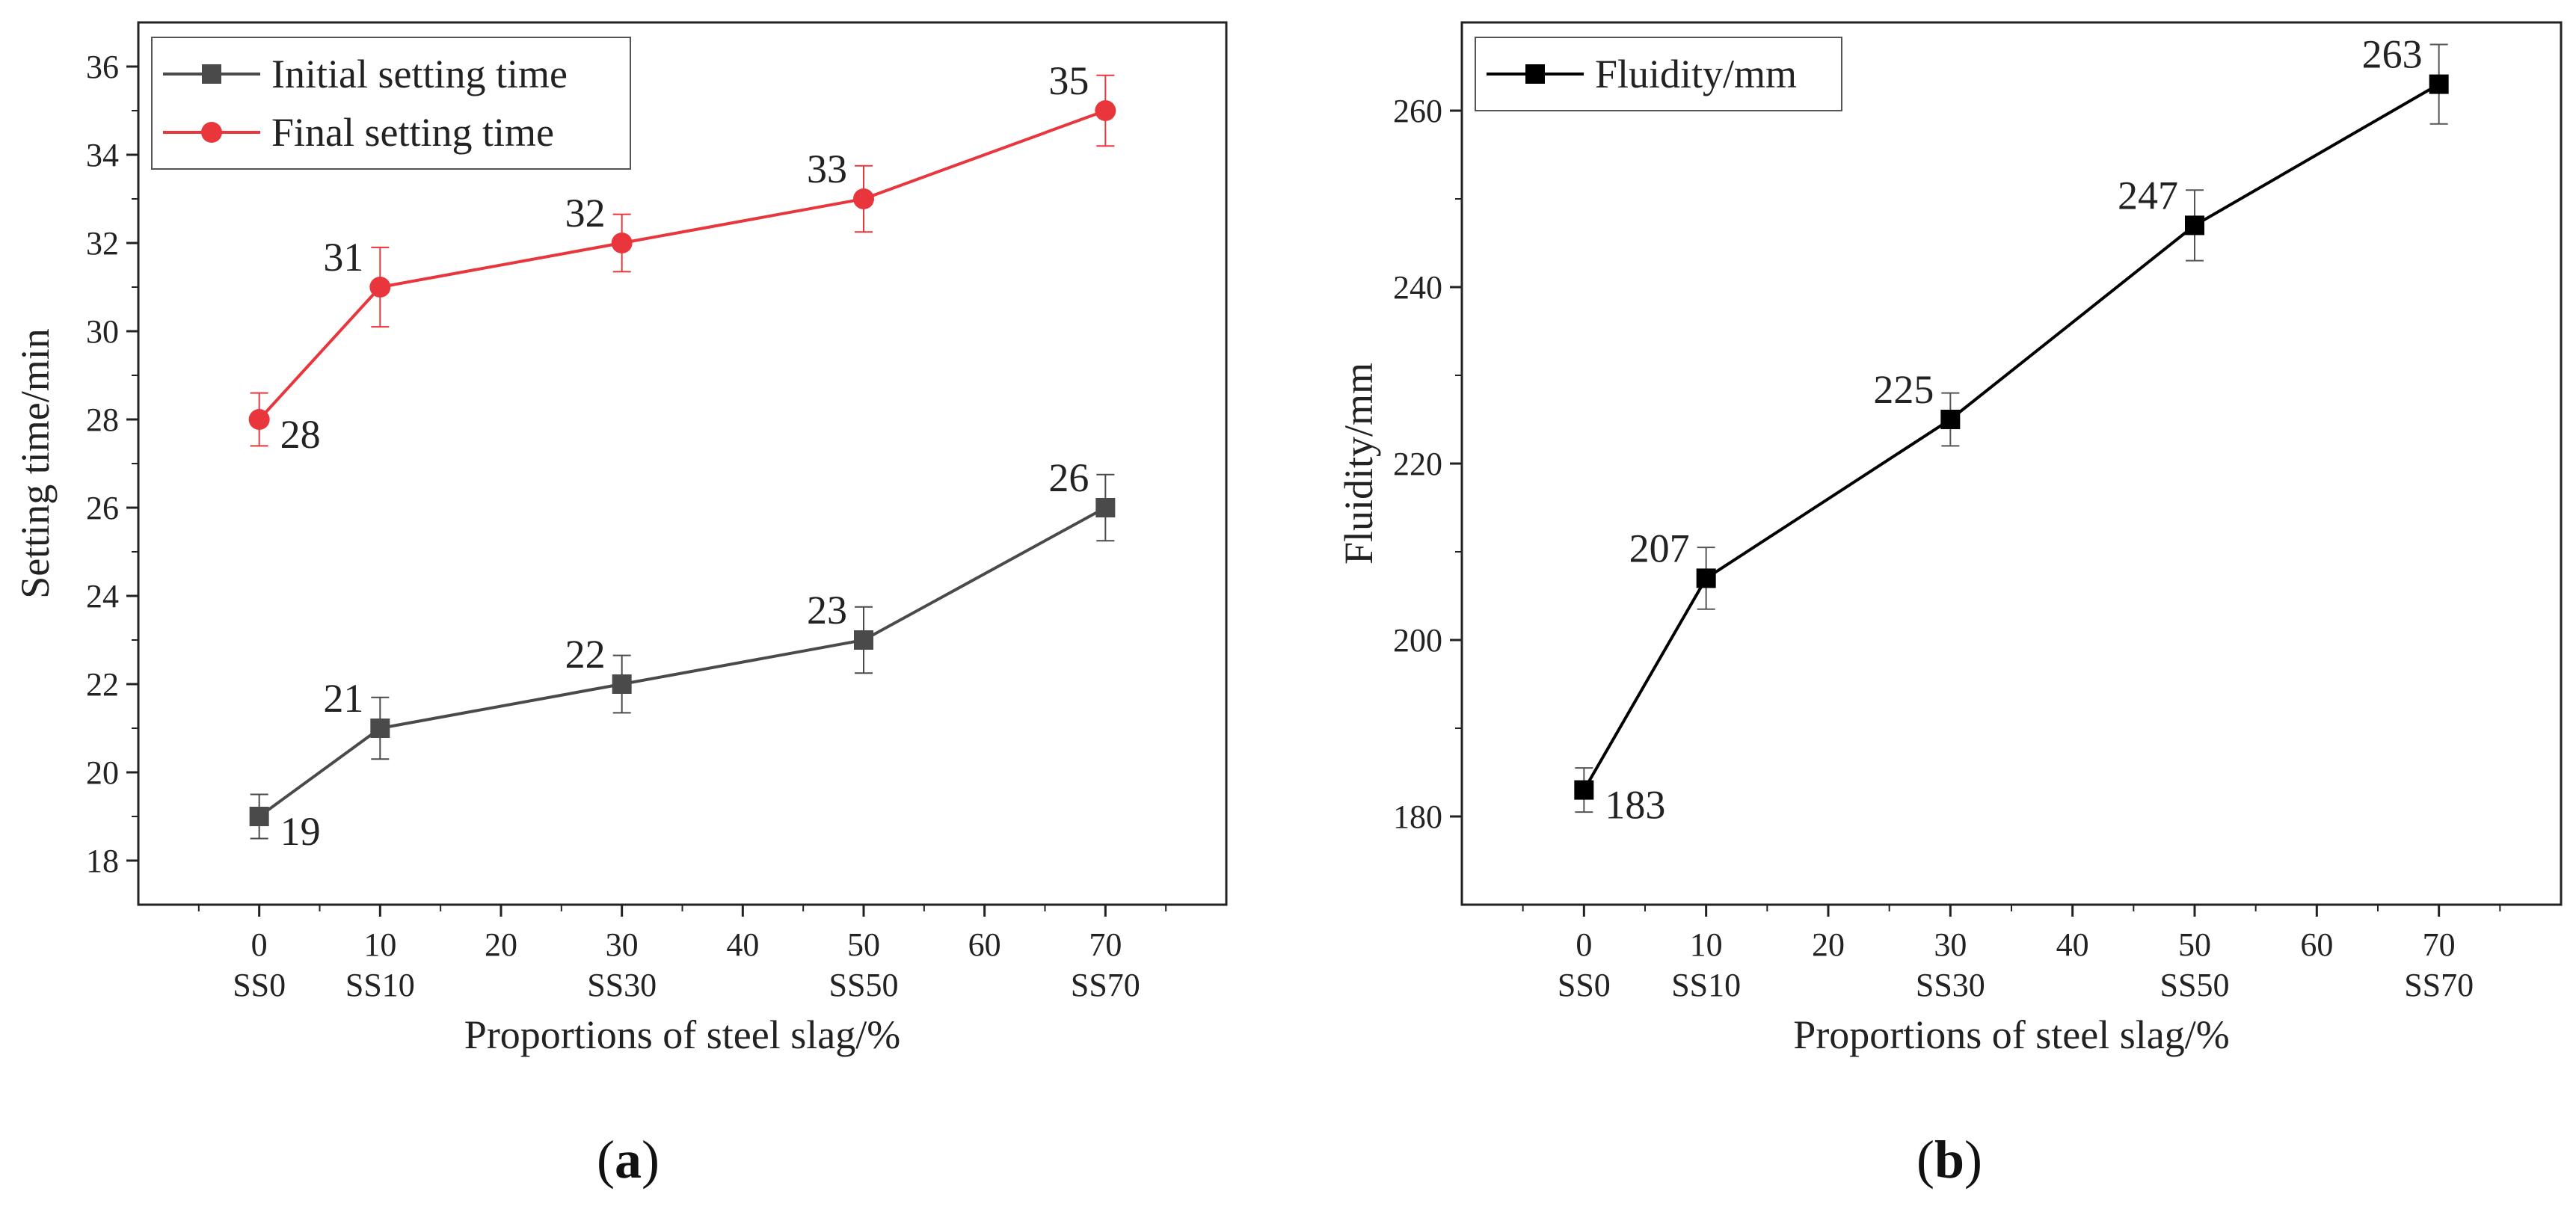 Image resolution: width=2576 pixels, height=1206 pixels. Describe the element at coordinates (1068, 80) in the screenshot. I see `data-label: 35` at that location.